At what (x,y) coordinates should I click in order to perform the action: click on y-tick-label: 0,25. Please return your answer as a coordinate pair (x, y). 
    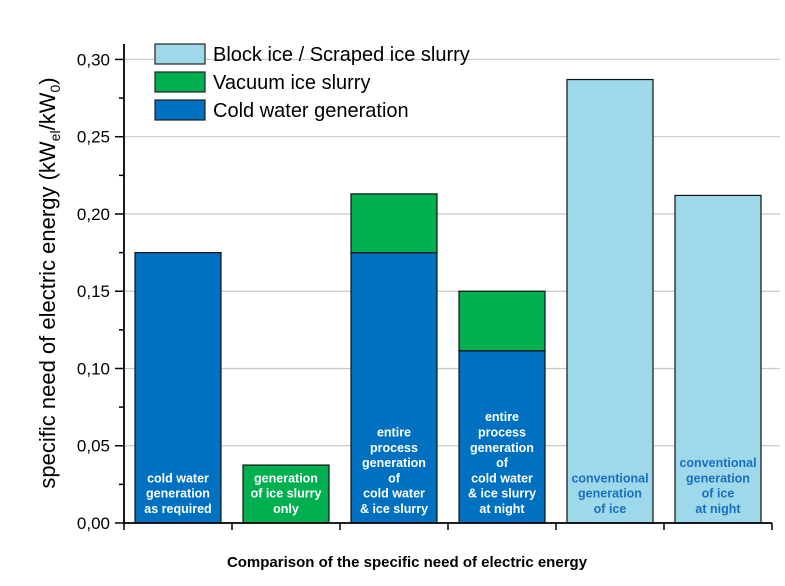
    Looking at the image, I should click on (93, 137).